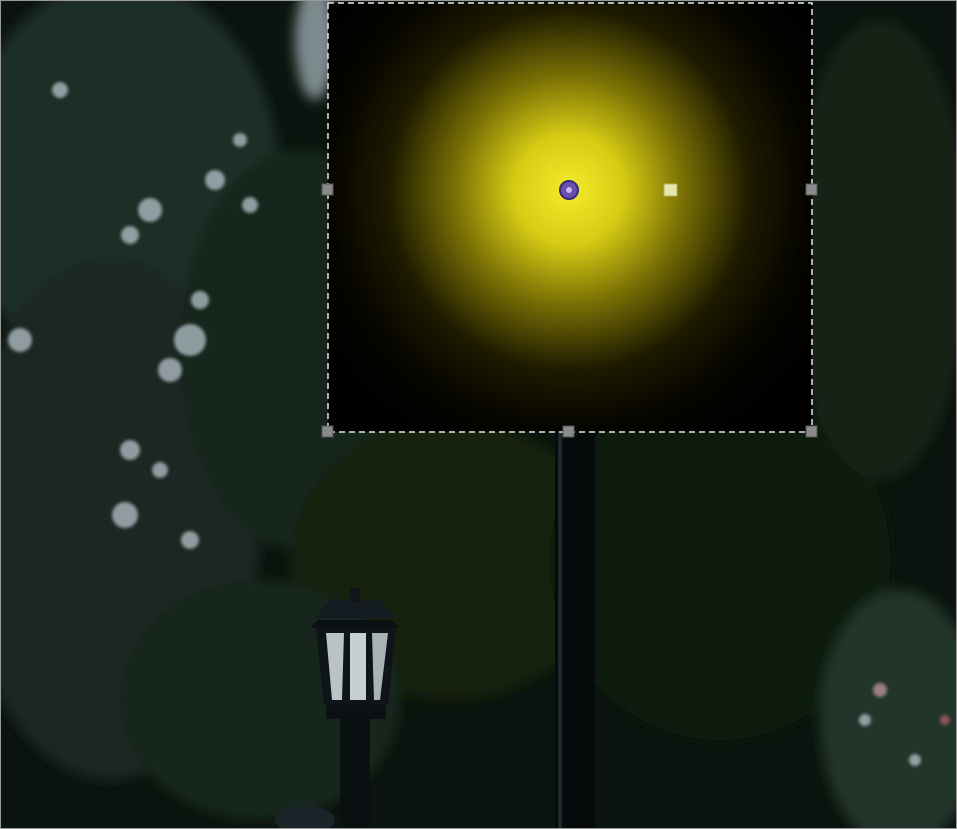 The image size is (957, 829). What do you see at coordinates (670, 190) in the screenshot?
I see `gradient-radius-handle` at bounding box center [670, 190].